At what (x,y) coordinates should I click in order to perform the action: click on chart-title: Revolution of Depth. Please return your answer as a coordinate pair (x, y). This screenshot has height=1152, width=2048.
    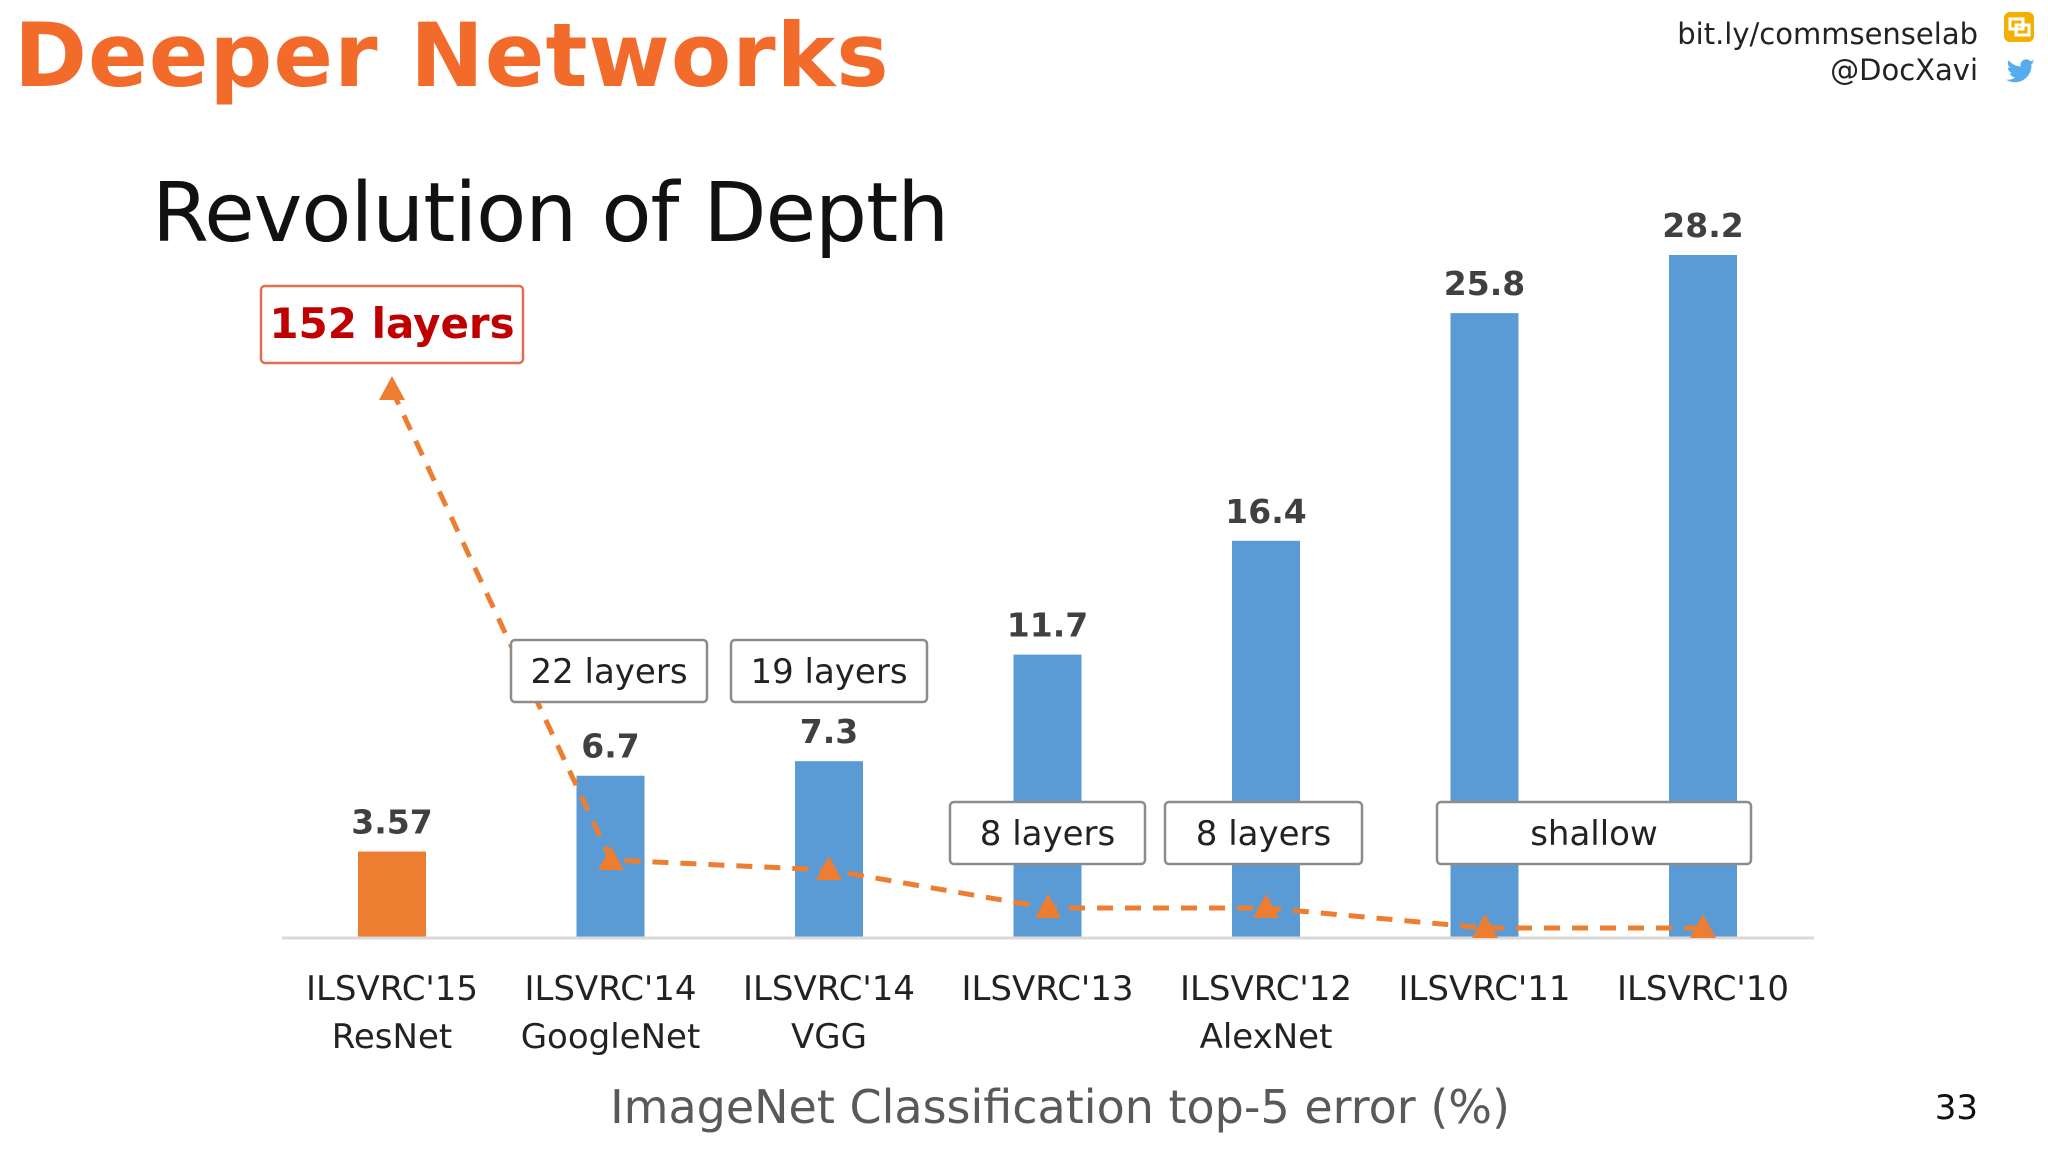
    Looking at the image, I should click on (550, 213).